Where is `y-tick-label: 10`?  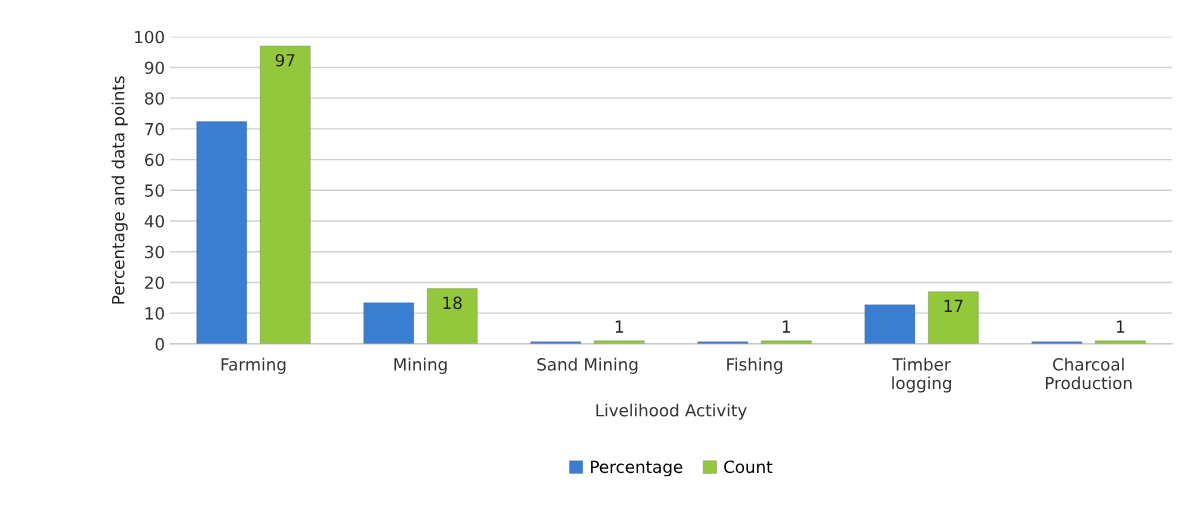
y-tick-label: 10 is located at coordinates (154, 313).